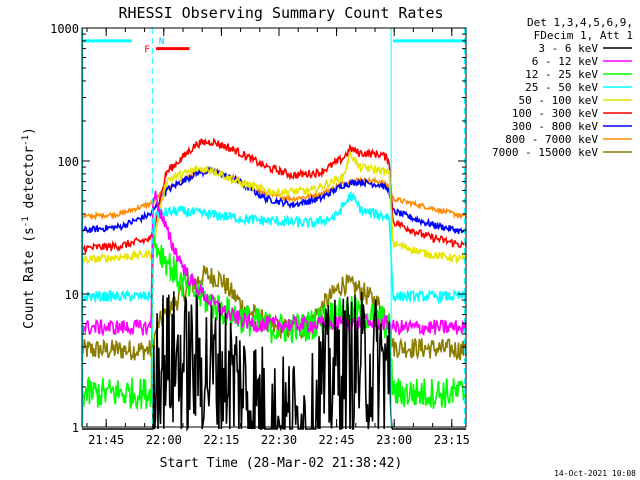 The height and width of the screenshot is (480, 640). Describe the element at coordinates (595, 473) in the screenshot. I see `footer-date: 14-Oct-2021 10:08` at that location.